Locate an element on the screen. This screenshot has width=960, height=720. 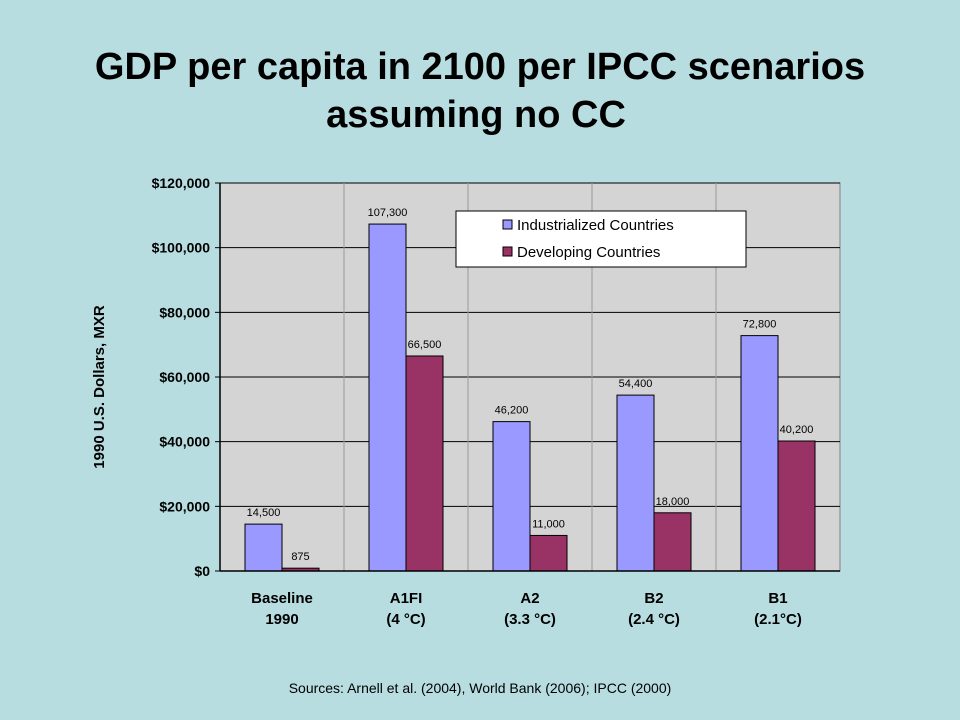
x-tick-label: B2 is located at coordinates (653, 598).